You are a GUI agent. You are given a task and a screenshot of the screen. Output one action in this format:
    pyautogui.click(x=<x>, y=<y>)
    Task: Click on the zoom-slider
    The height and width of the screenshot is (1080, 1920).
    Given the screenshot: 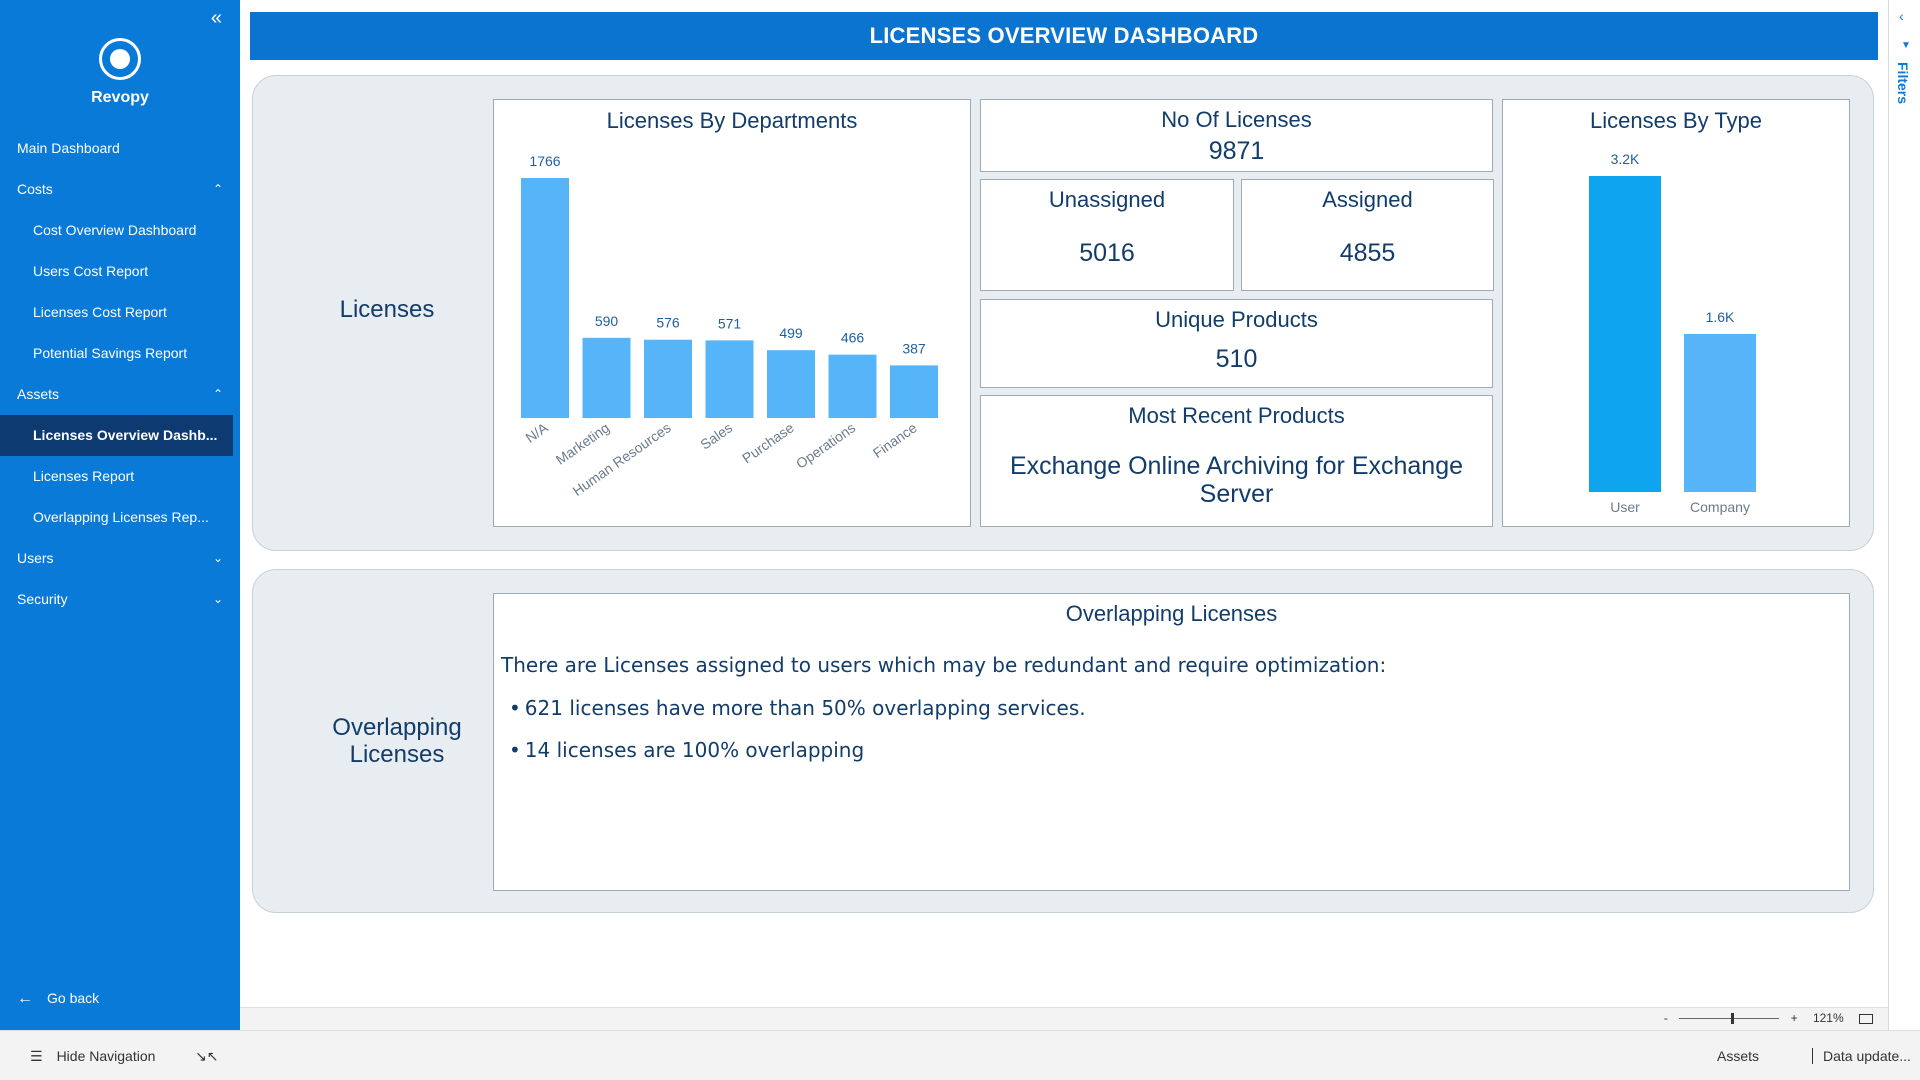 What is the action you would take?
    pyautogui.click(x=1729, y=1019)
    